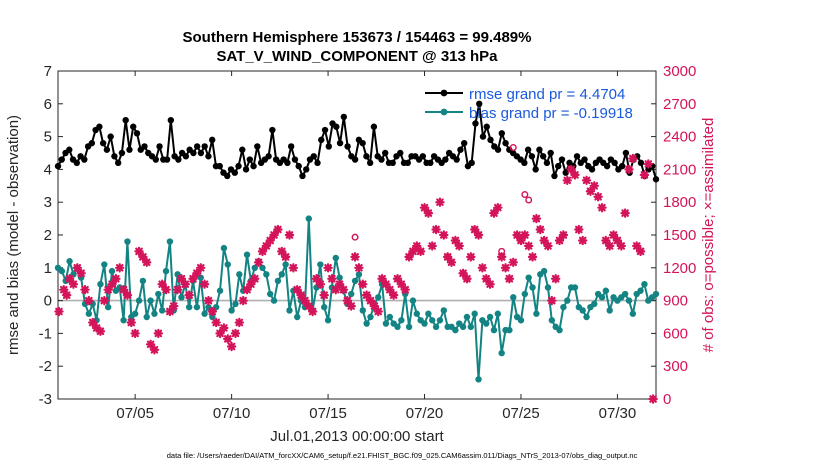 The width and height of the screenshot is (830, 470). I want to click on y-axis-label-left: rmse and bias (model - observation), so click(13, 235).